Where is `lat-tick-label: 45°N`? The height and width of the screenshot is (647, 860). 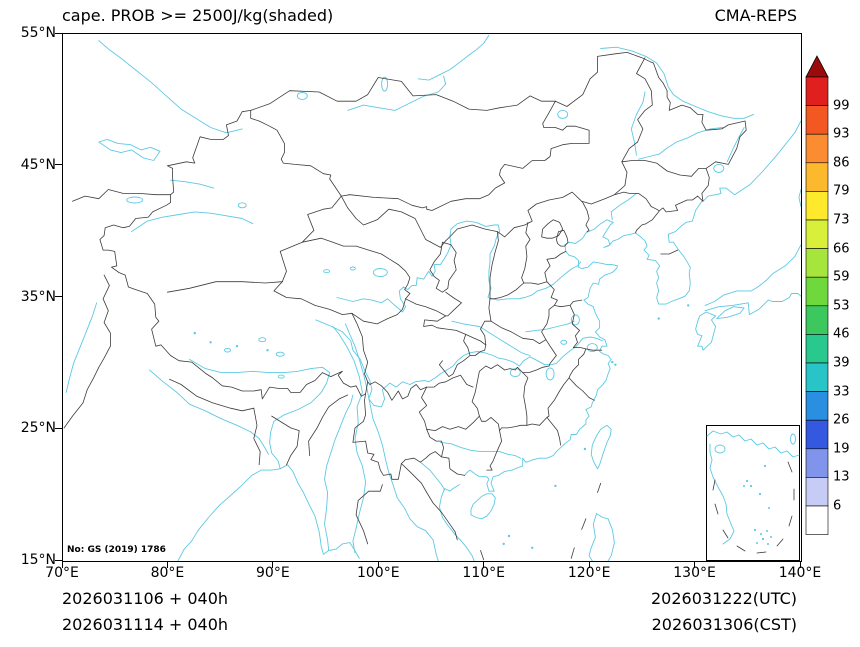 lat-tick-label: 45°N is located at coordinates (38, 164).